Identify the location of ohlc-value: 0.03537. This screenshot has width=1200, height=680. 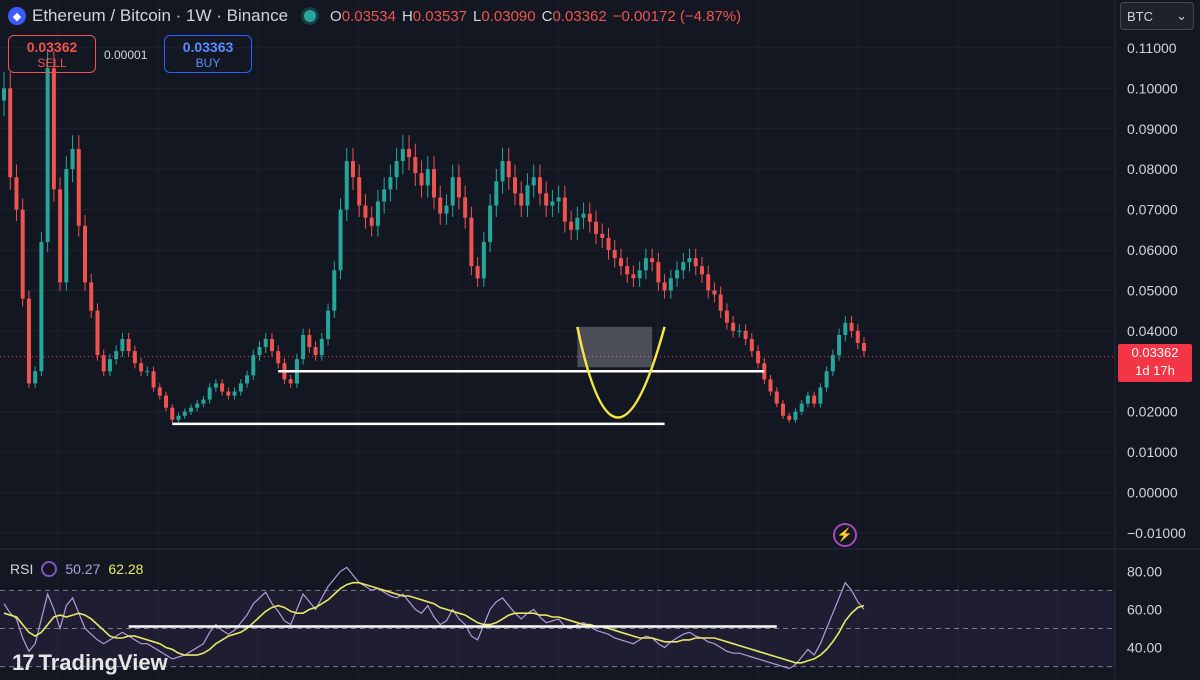
(440, 16).